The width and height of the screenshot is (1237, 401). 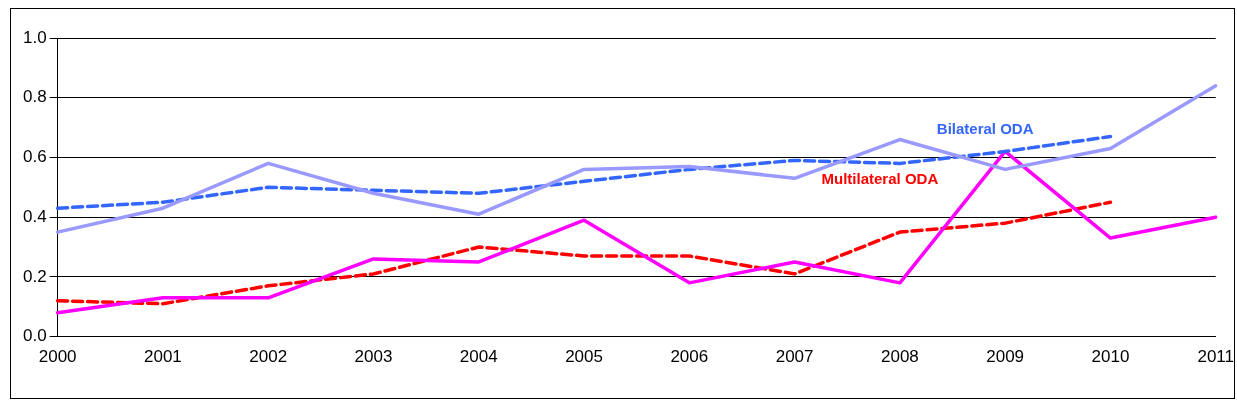 I want to click on x-tick-label: 2001, so click(x=163, y=357).